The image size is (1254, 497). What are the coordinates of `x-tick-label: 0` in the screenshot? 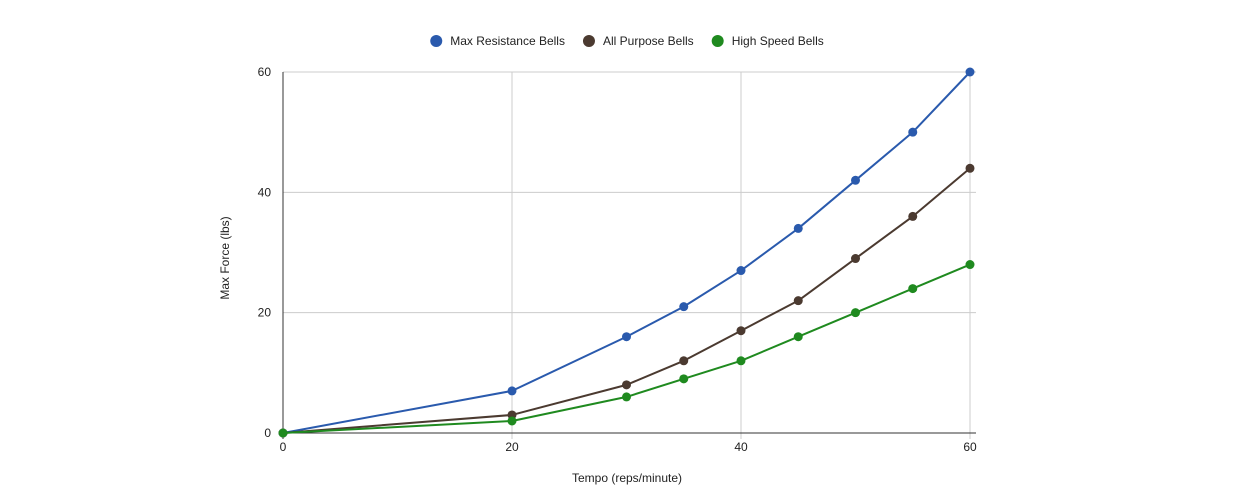 It's located at (283, 447).